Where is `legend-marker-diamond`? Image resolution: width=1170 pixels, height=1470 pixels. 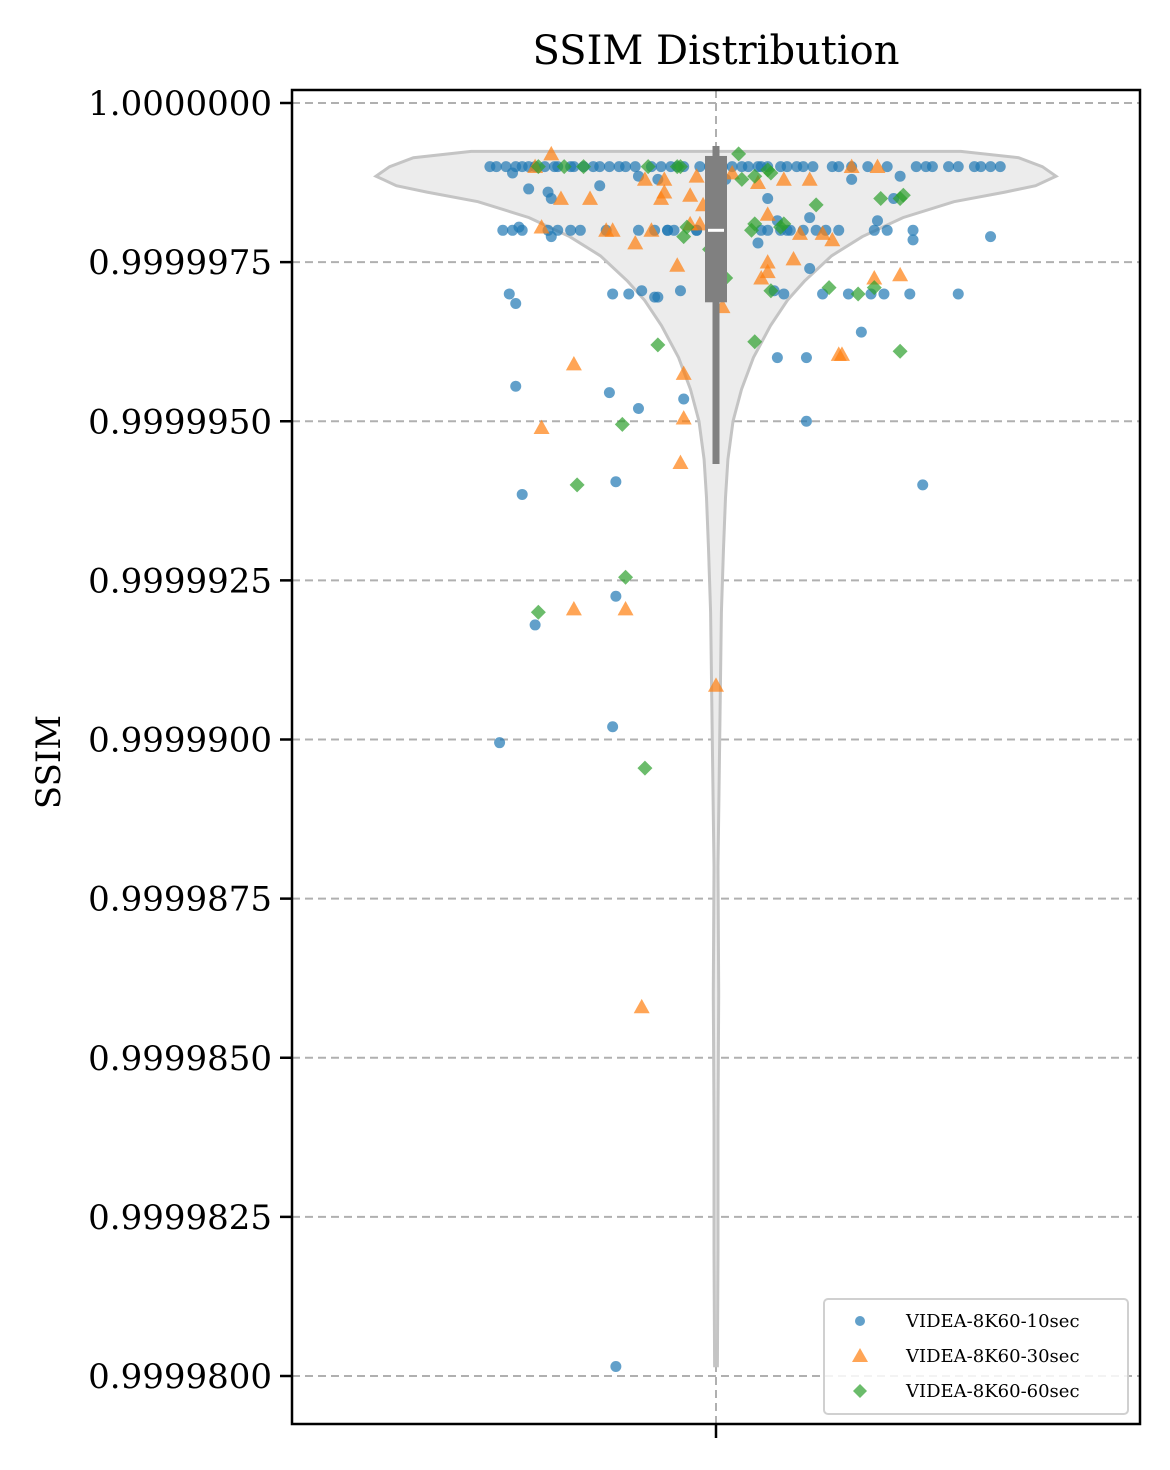
legend-marker-diamond is located at coordinates (860, 1391).